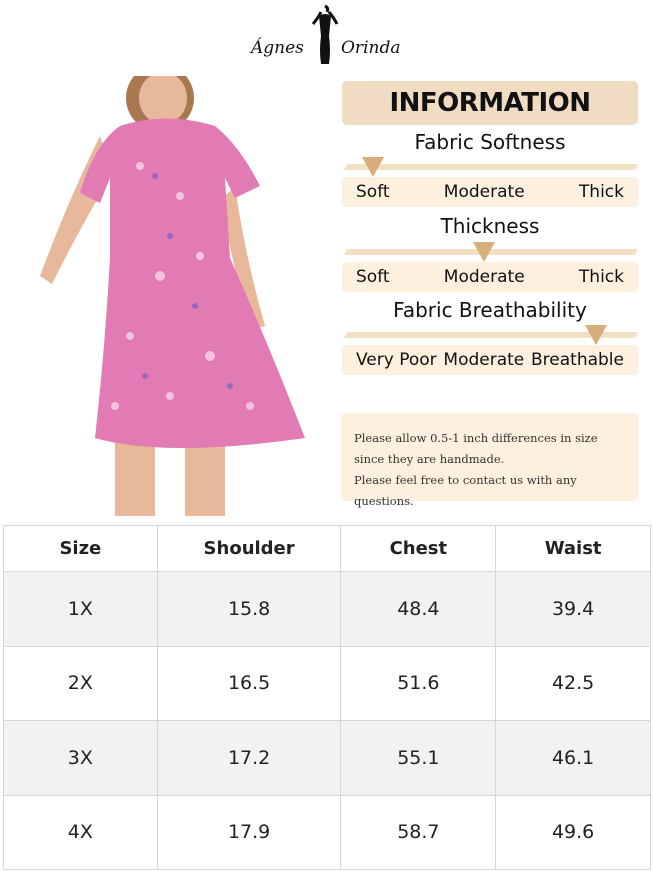 This screenshot has height=871, width=653. I want to click on table-row: 4X 17.9 58.7 49.6, so click(327, 832).